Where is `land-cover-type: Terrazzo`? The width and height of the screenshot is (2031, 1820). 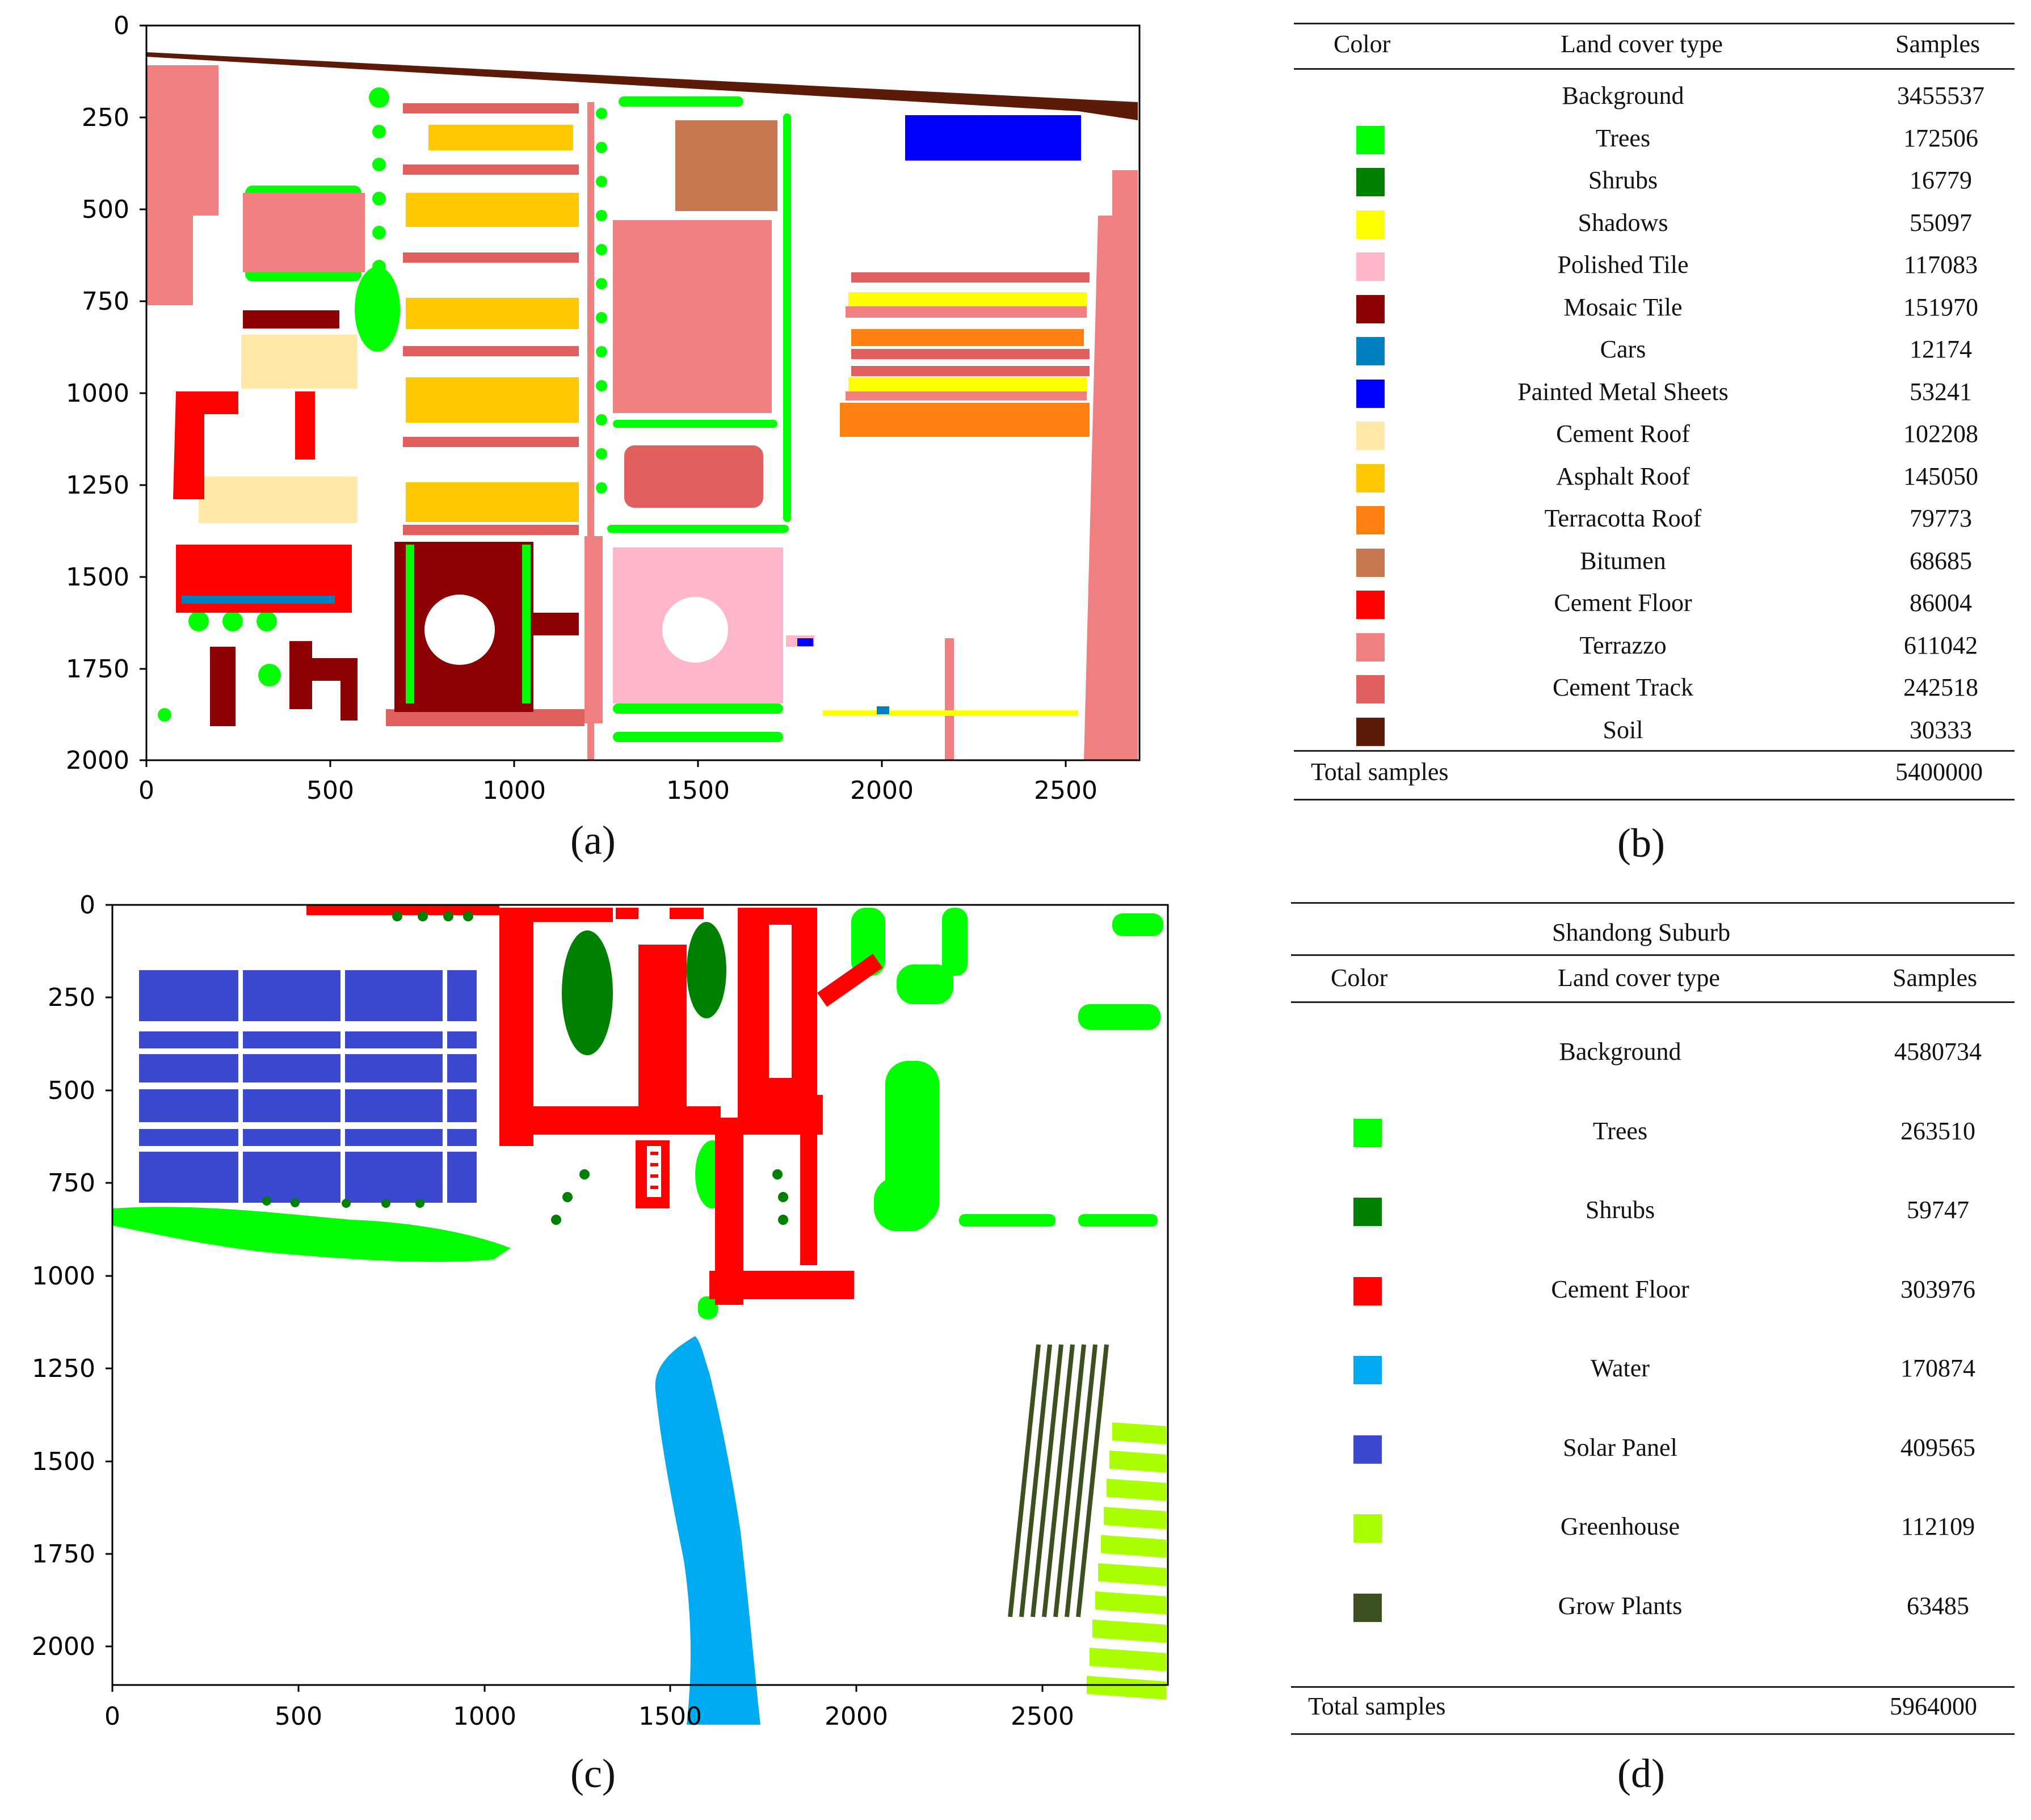 land-cover-type: Terrazzo is located at coordinates (1623, 645).